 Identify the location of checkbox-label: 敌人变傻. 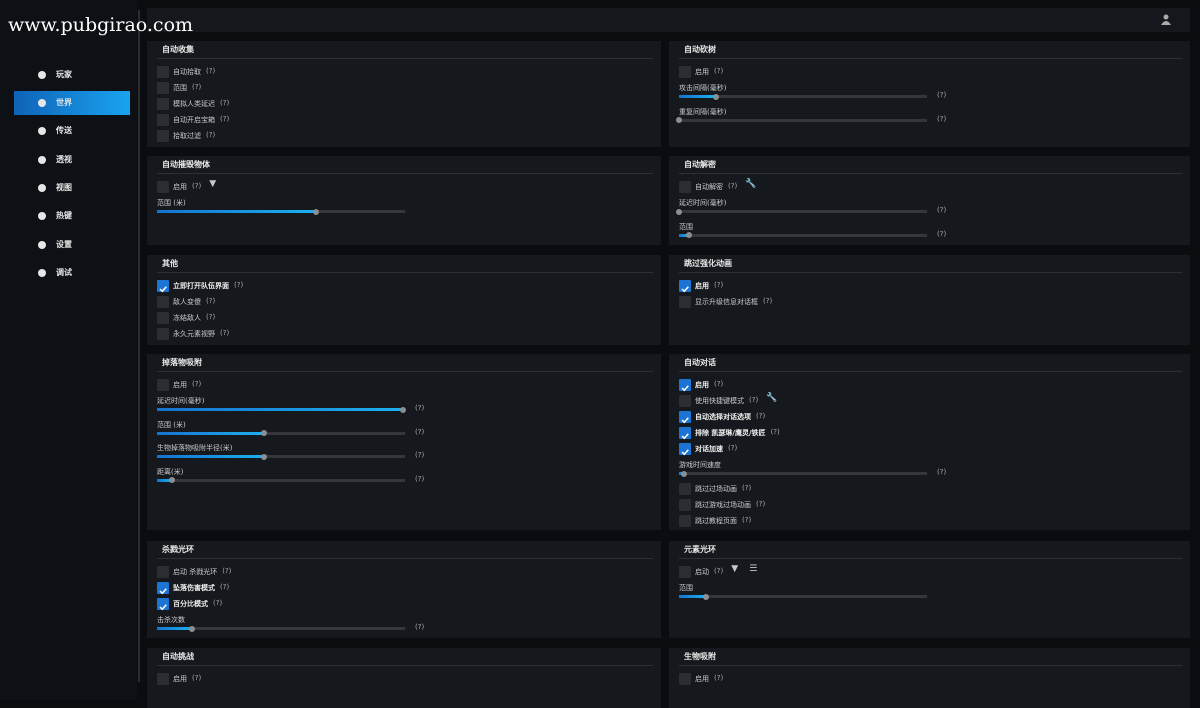
(187, 302).